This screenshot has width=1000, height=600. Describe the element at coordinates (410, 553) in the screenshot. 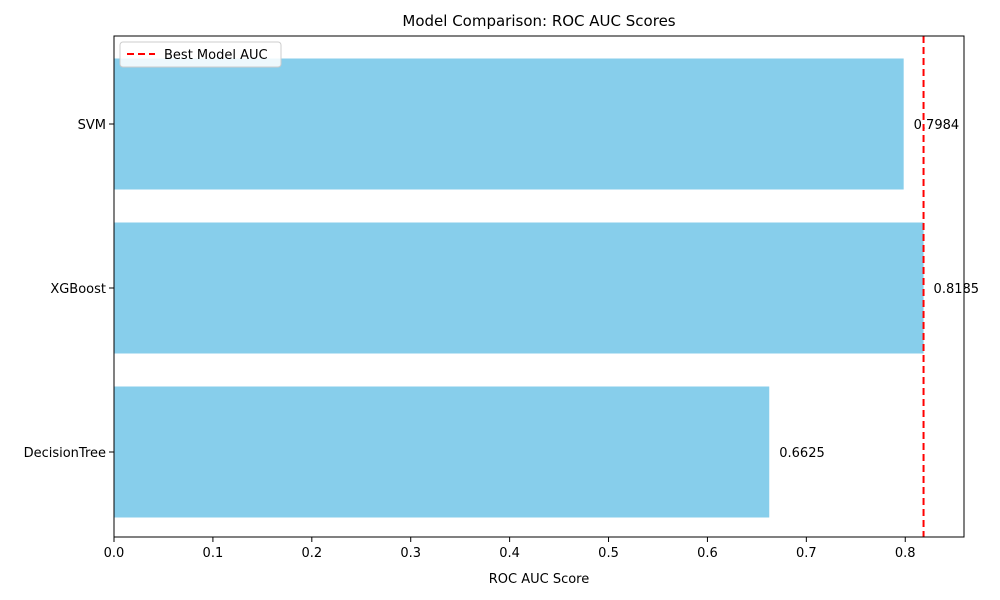

I see `x-tick-label: 0.3` at that location.